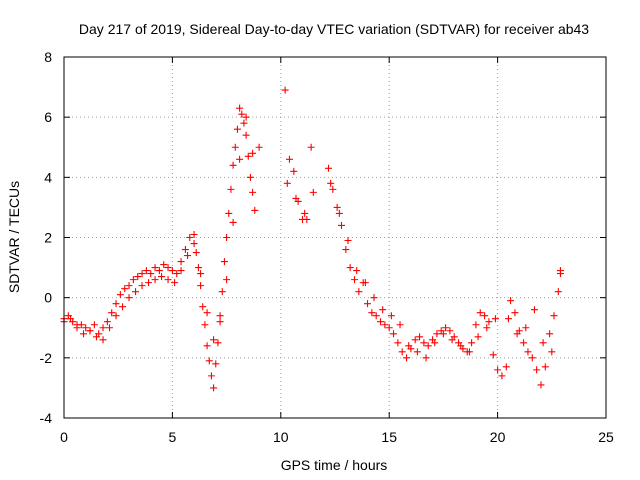 The height and width of the screenshot is (480, 640). Describe the element at coordinates (14, 237) in the screenshot. I see `y-axis-label: SDTVAR / TECUs` at that location.